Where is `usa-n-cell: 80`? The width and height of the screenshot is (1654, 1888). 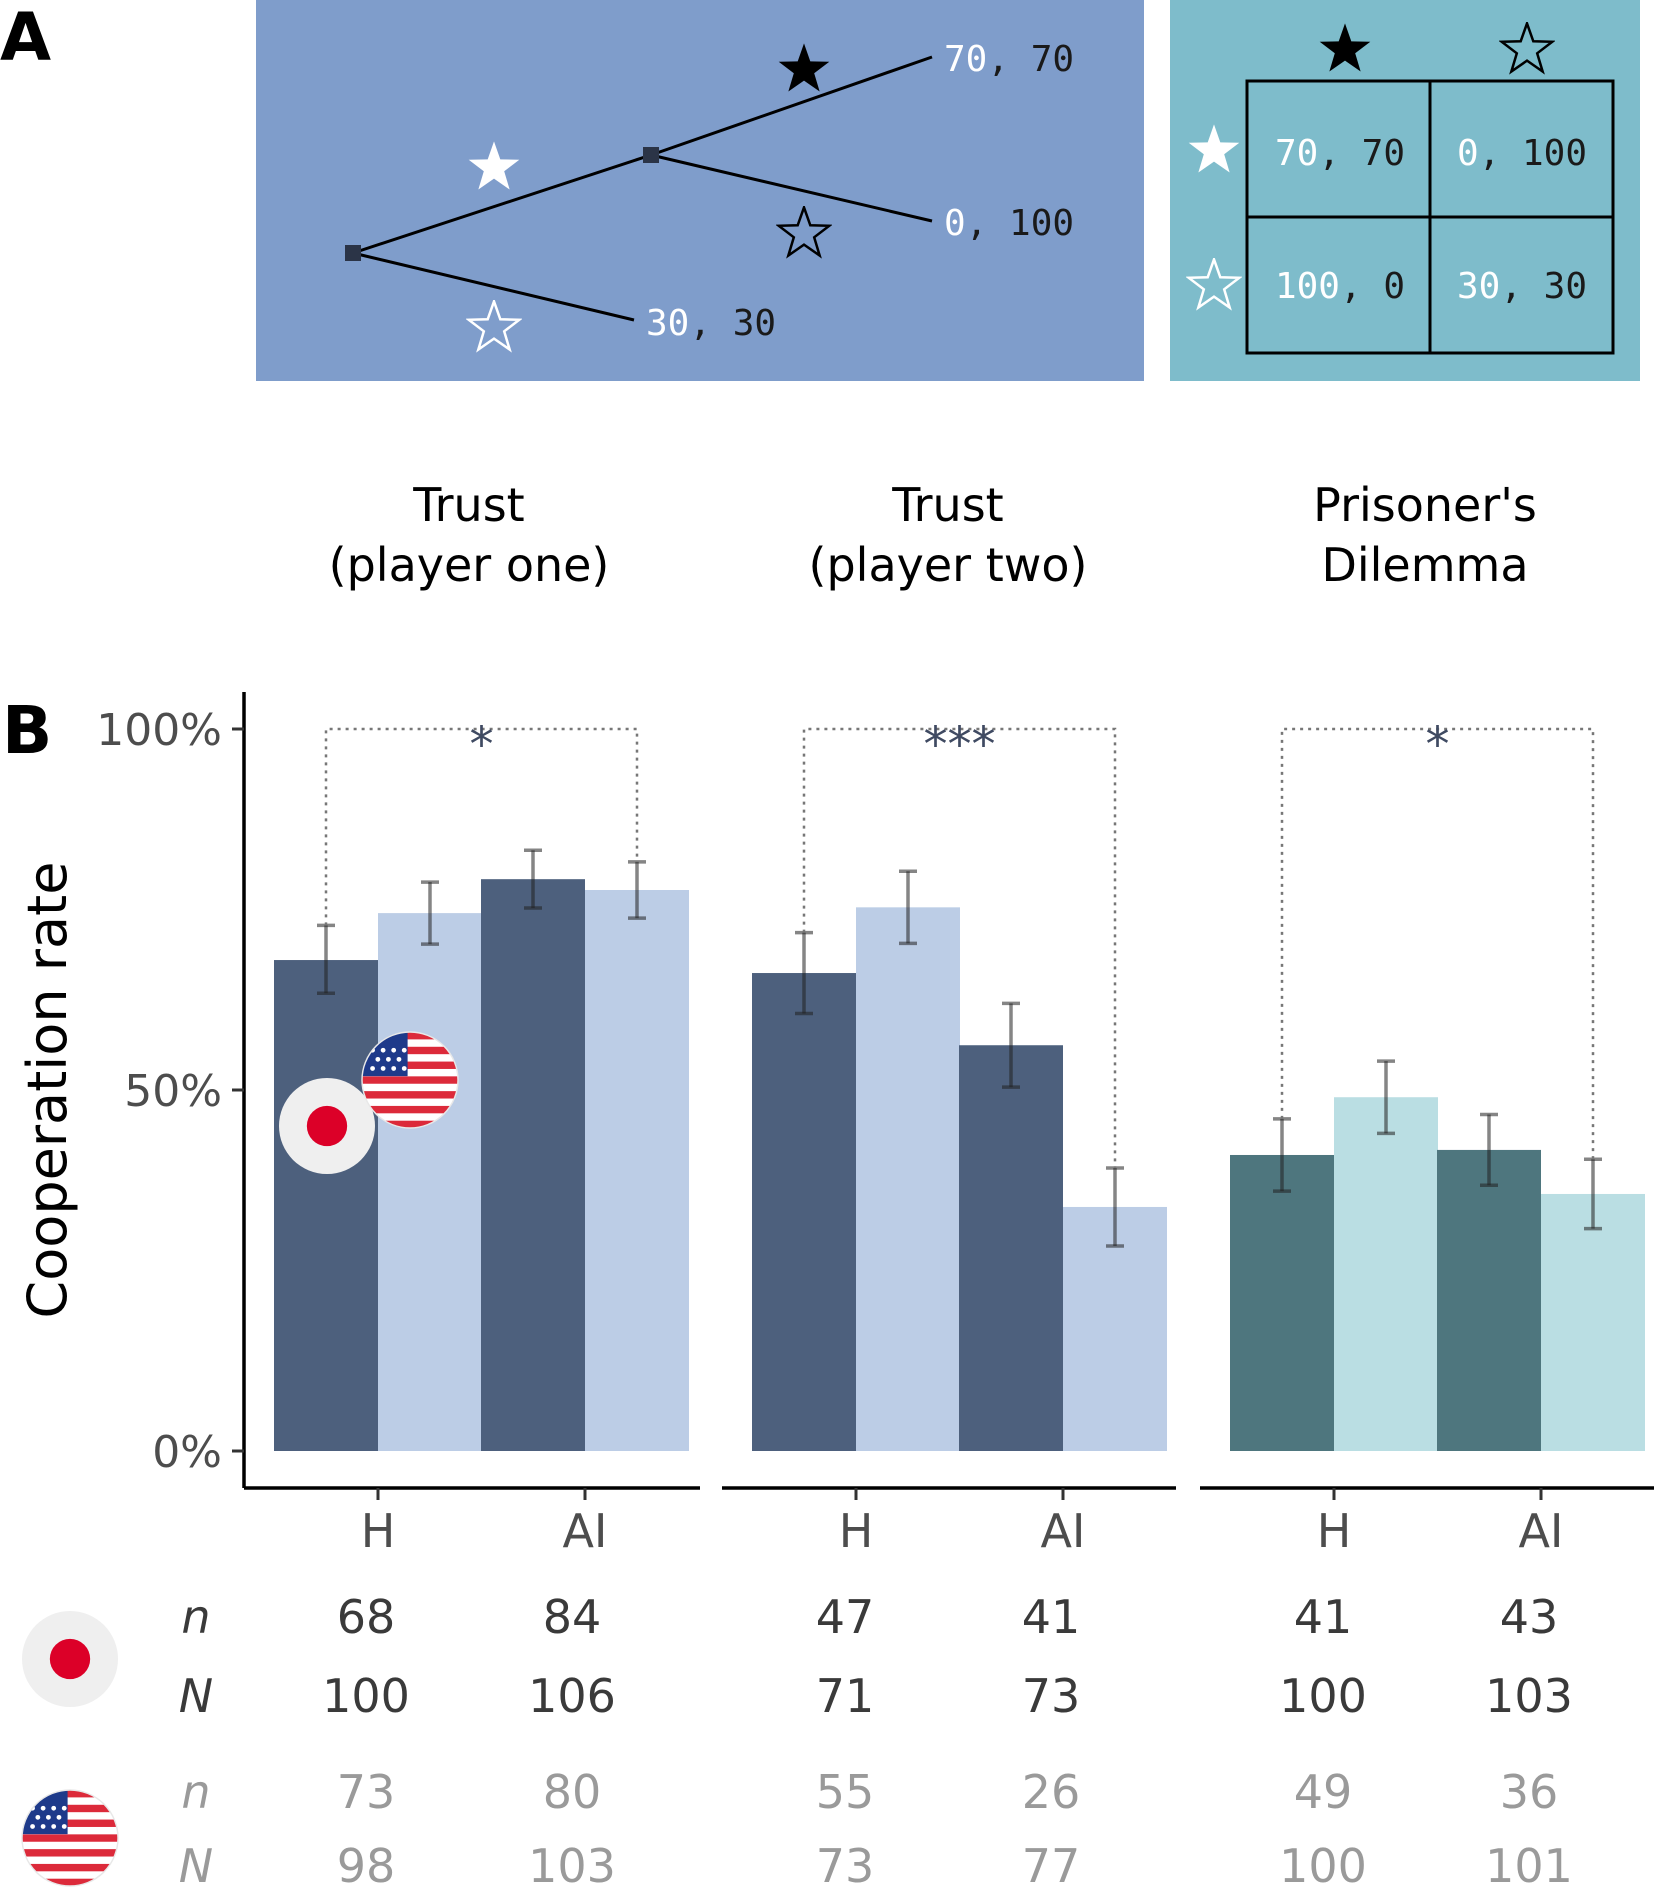
usa-n-cell: 80 is located at coordinates (572, 1792).